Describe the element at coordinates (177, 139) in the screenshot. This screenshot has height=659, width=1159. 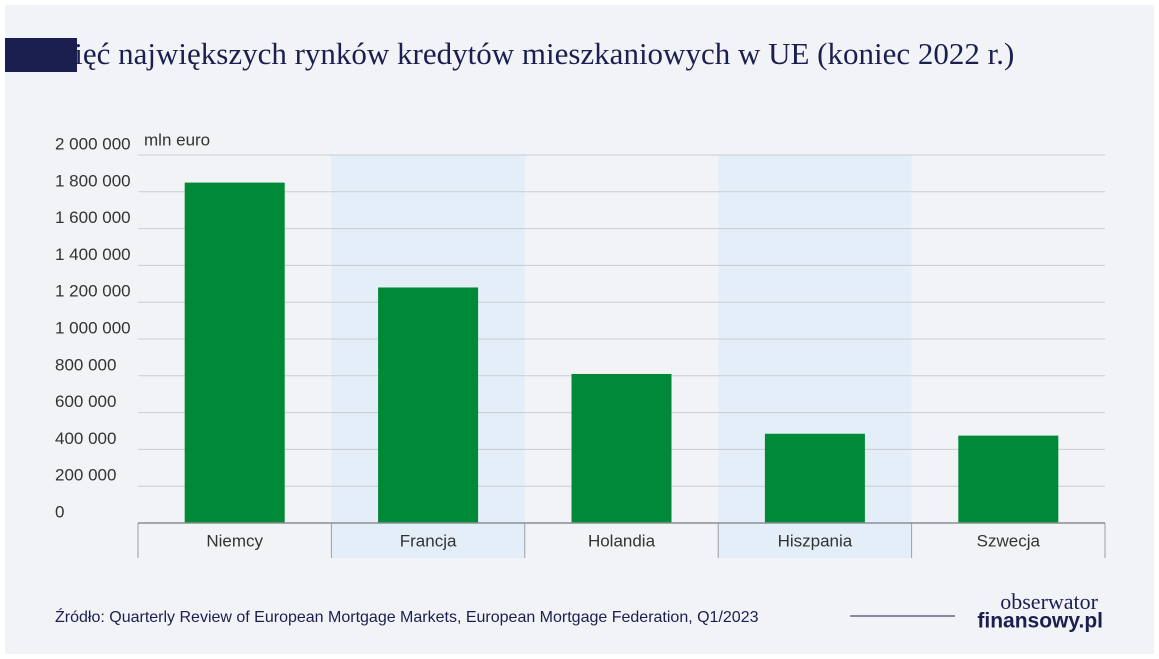
I see `unit-label: mln euro` at that location.